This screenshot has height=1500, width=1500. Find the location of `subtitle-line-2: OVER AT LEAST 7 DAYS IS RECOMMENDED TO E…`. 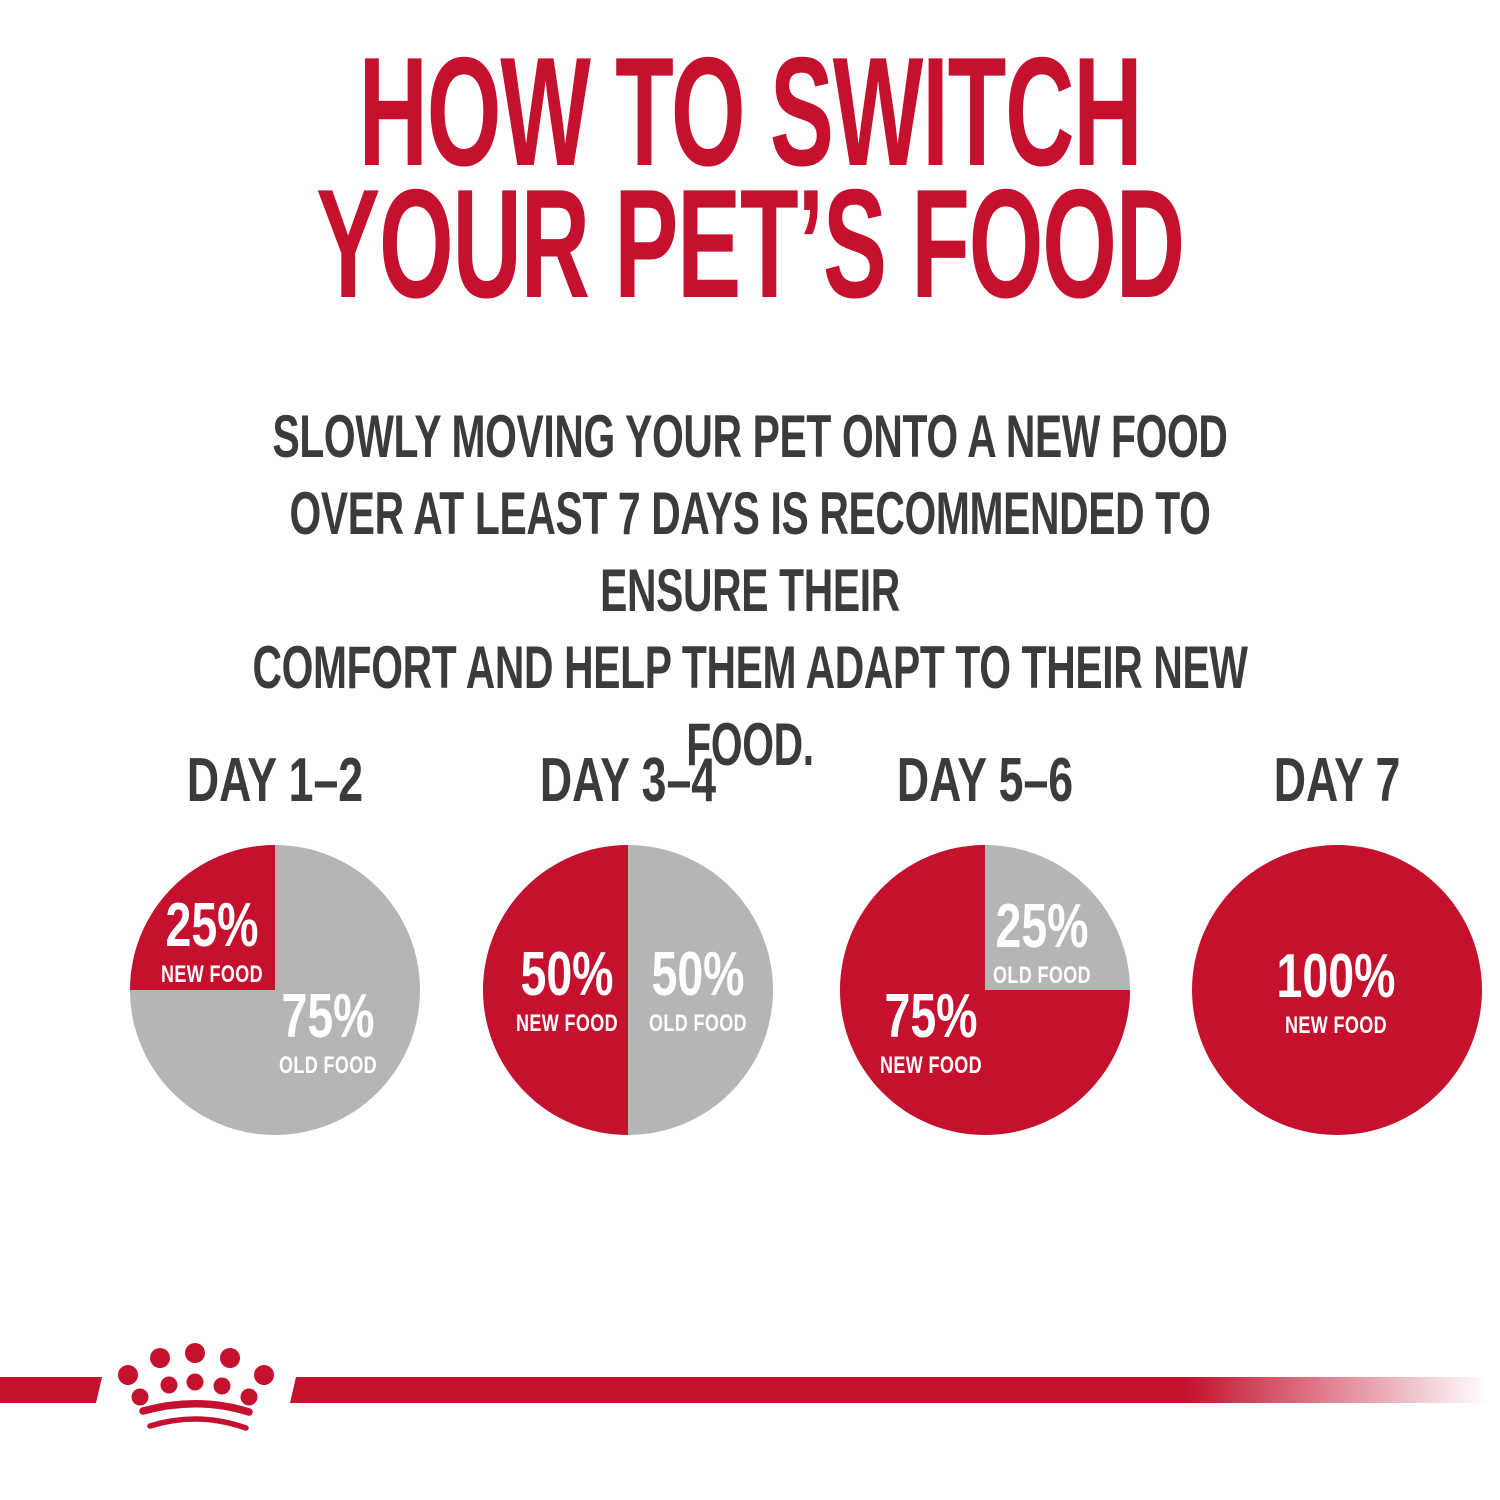

subtitle-line-2: OVER AT LEAST 7 DAYS IS RECOMMENDED TO E… is located at coordinates (750, 552).